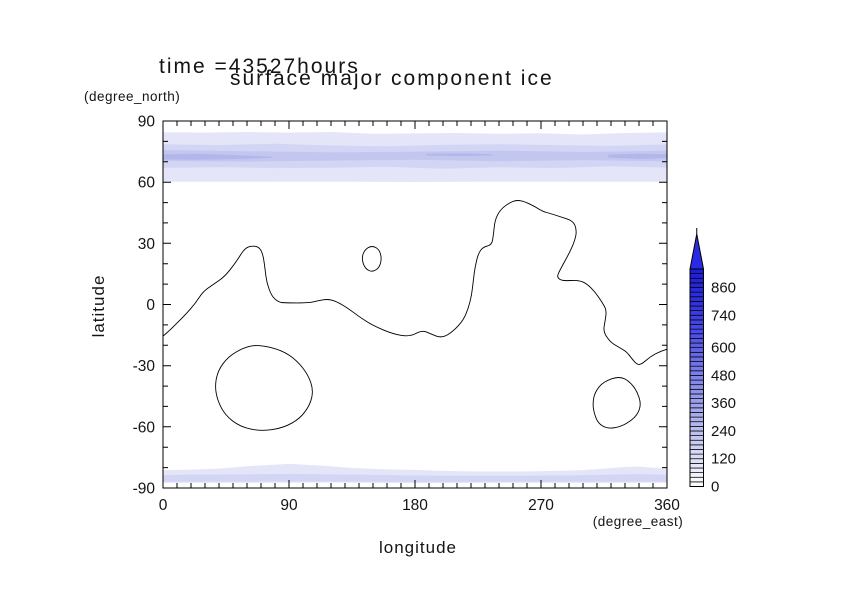  What do you see at coordinates (218, 156) in the screenshot?
I see `north-polar-streak-west` at bounding box center [218, 156].